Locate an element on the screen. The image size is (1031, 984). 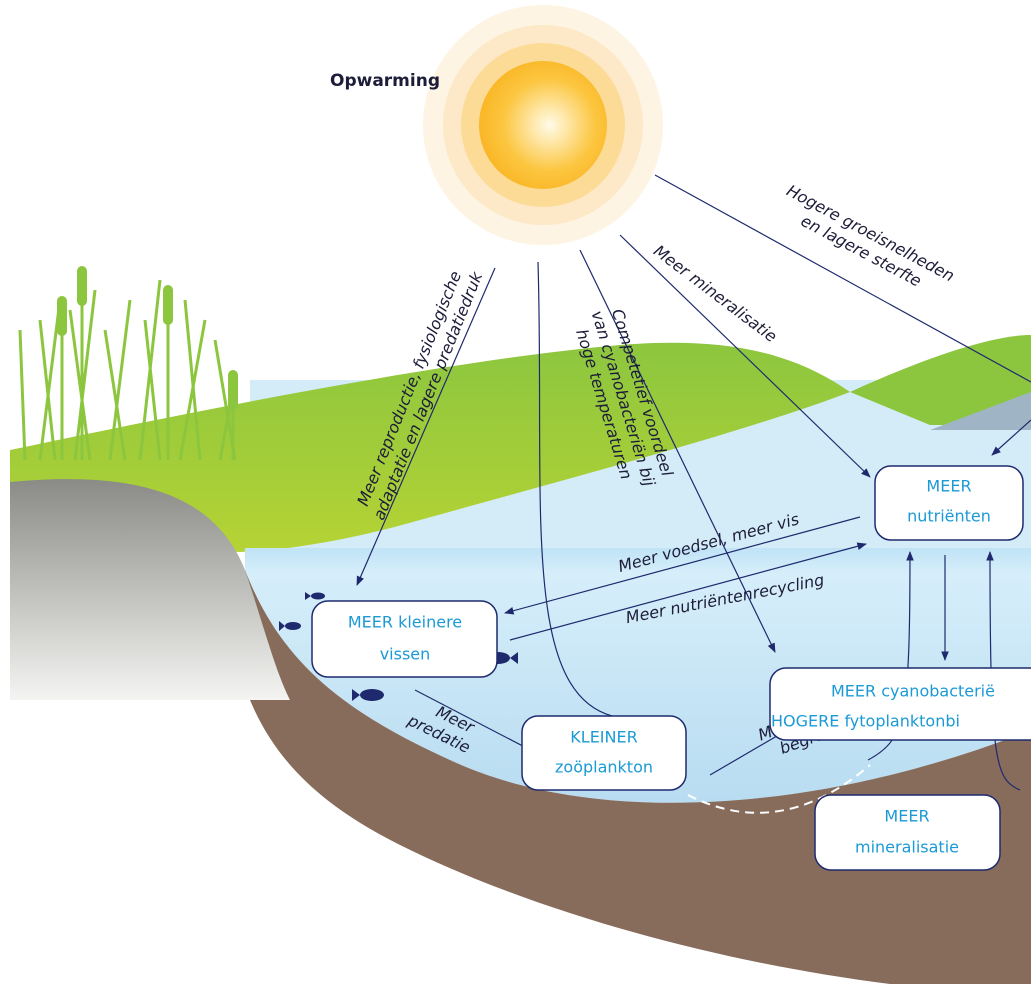
far-rock is located at coordinates (980, 411).